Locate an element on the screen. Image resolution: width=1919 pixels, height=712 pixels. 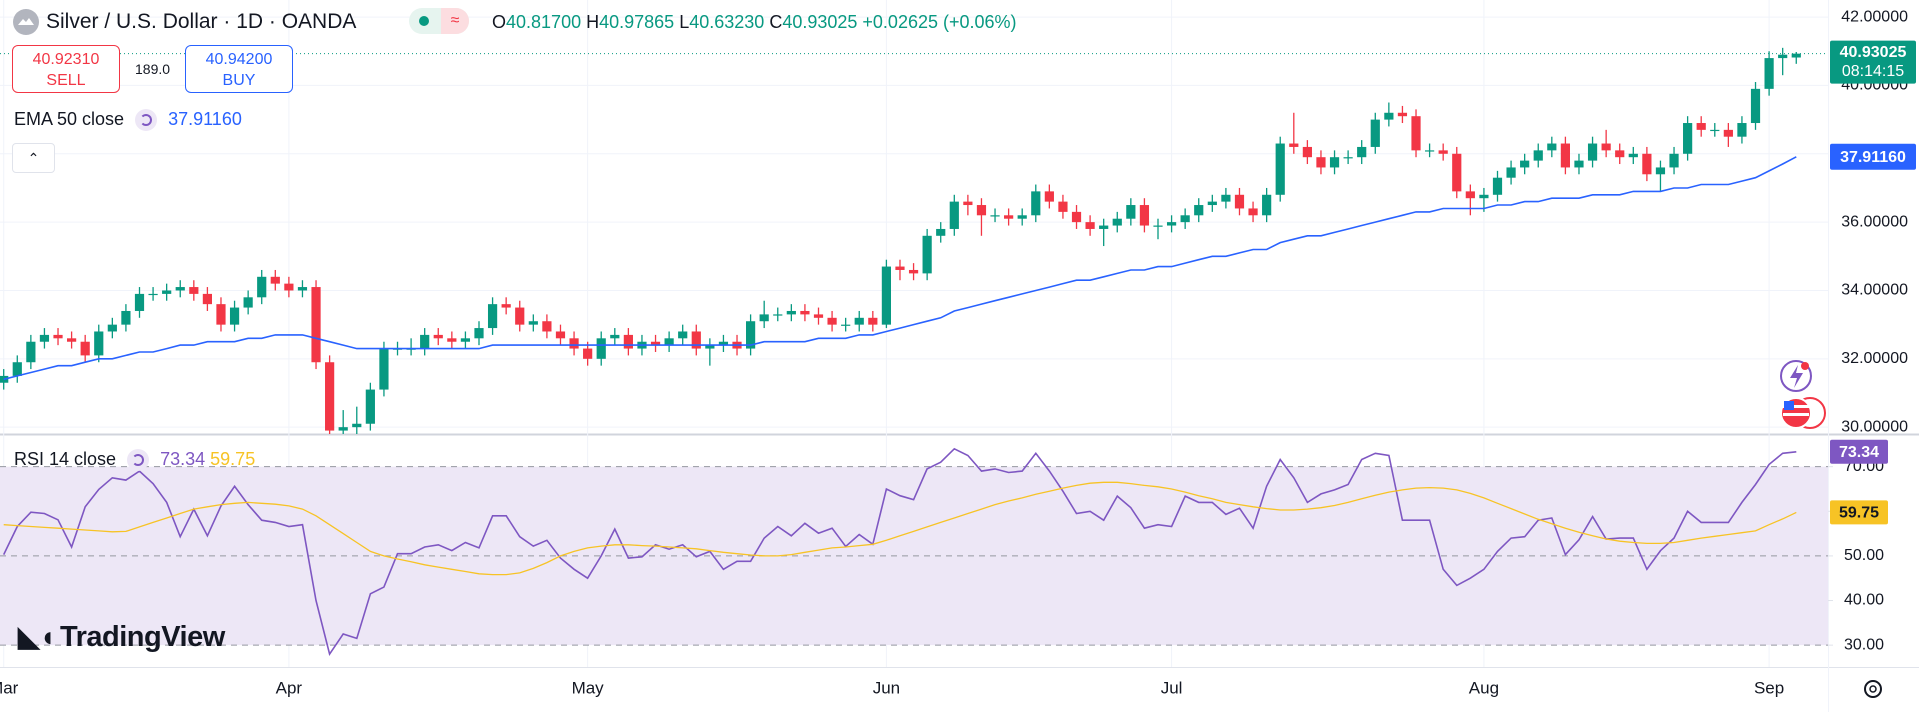
x-tick-label: Aug is located at coordinates (1484, 687).